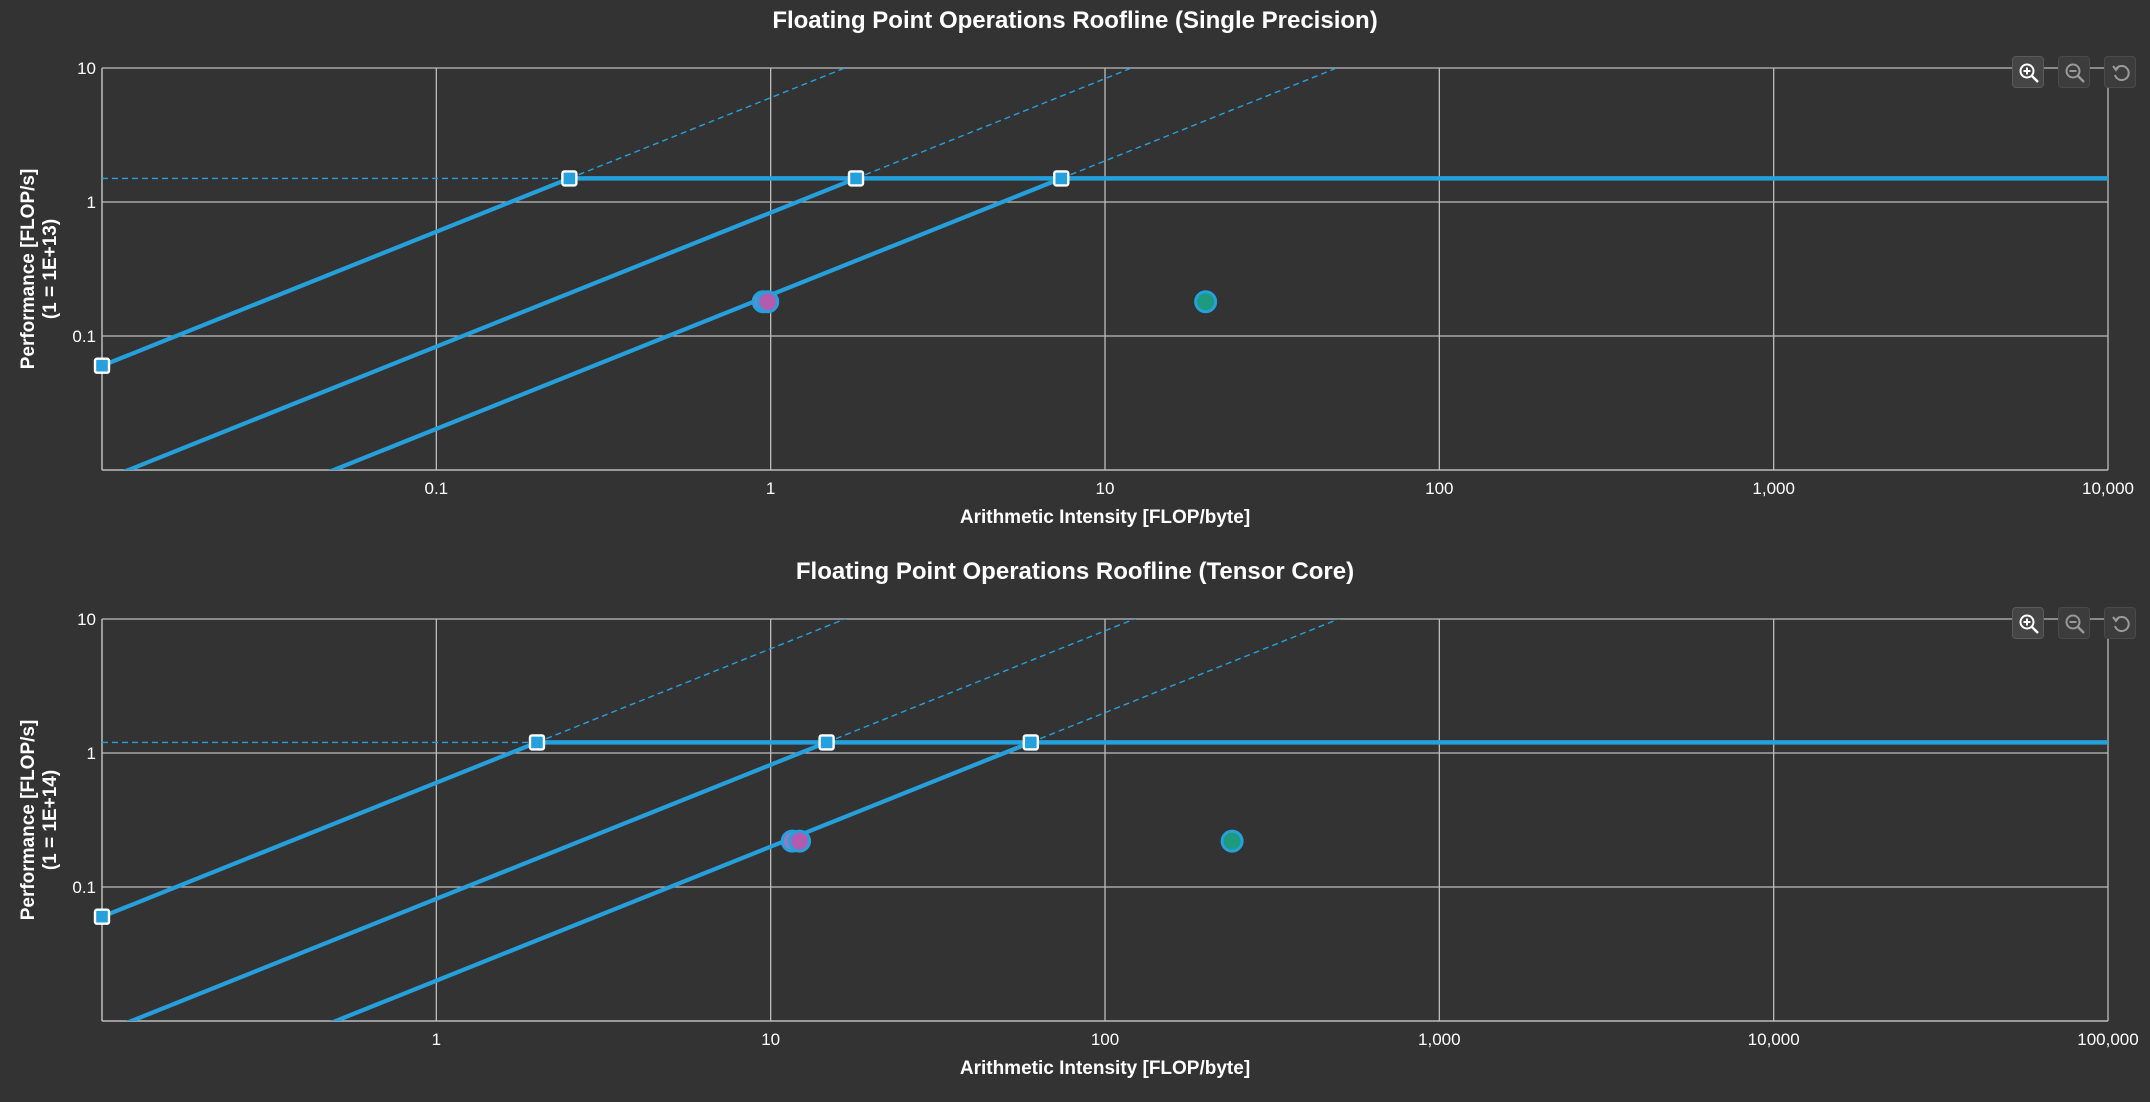  I want to click on y-axis-scale-label: (1 = 1E+13), so click(50, 269).